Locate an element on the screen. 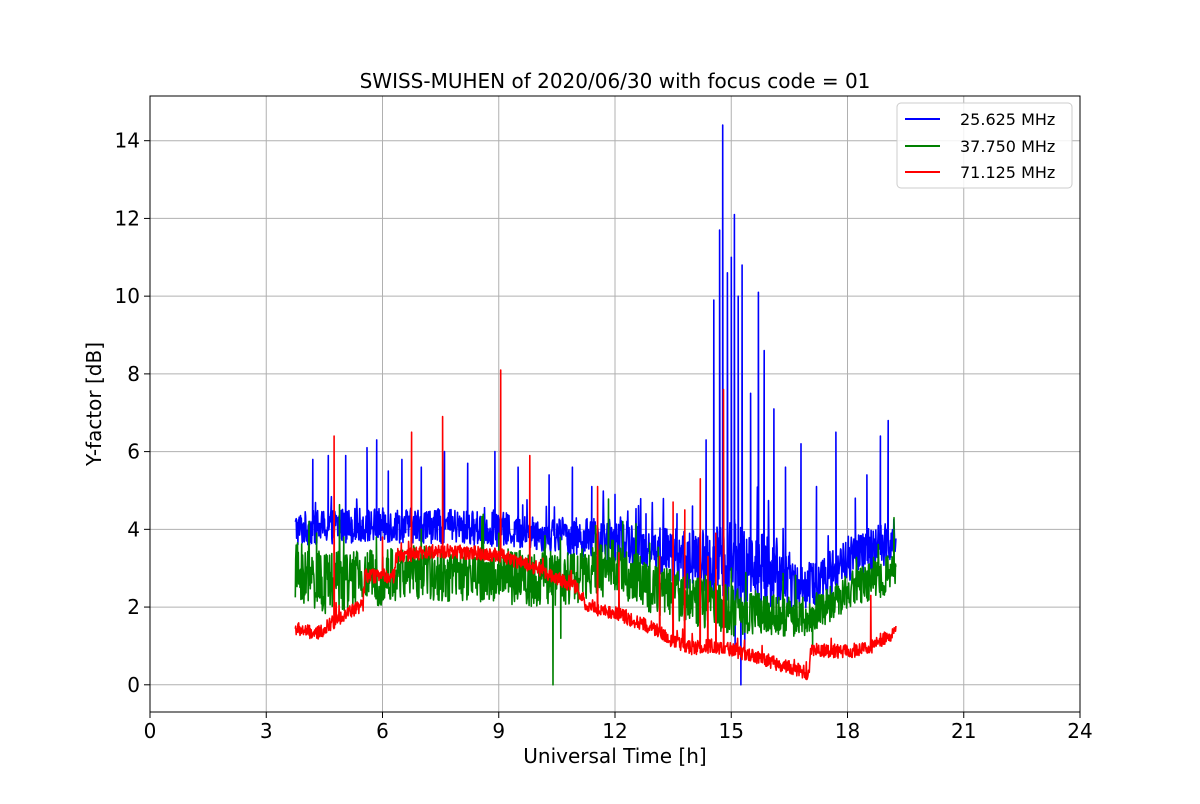 The image size is (1200, 804). x-tick-label: 3 is located at coordinates (266, 731).